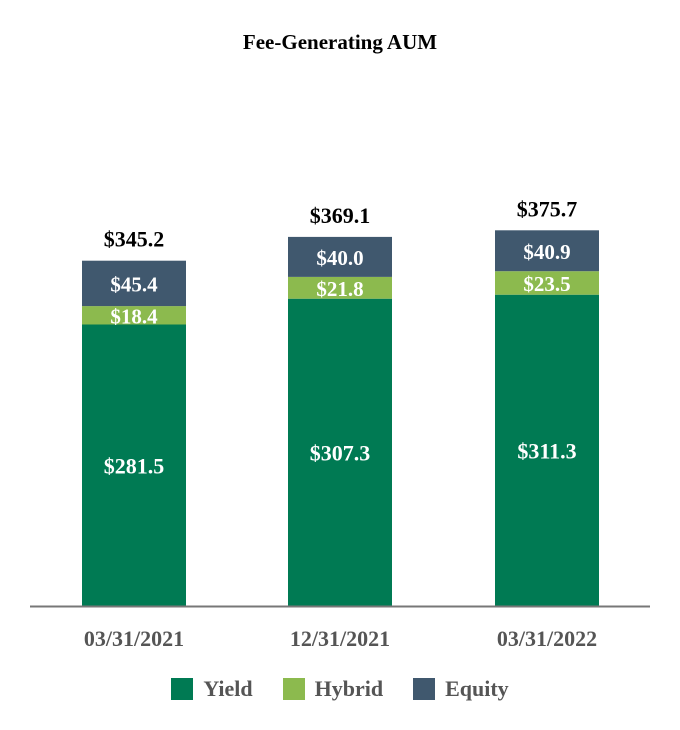 Image resolution: width=680 pixels, height=730 pixels. I want to click on legend-item-yield: Yield, so click(212, 689).